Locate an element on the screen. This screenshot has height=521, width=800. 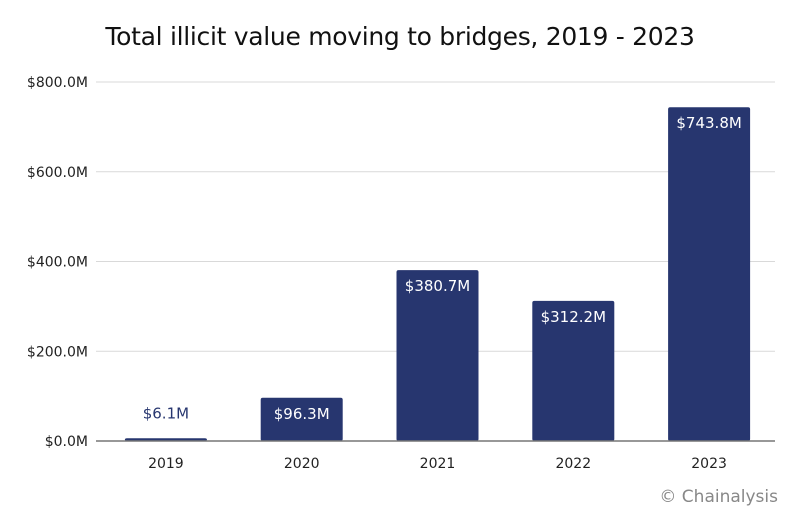
credit-text: © Chainalysis is located at coordinates (718, 497).